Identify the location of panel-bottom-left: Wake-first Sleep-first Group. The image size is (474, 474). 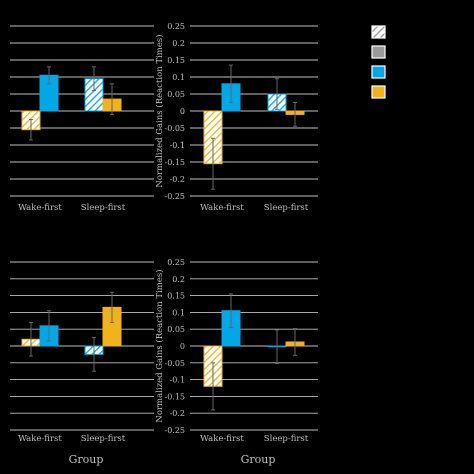
(82, 363).